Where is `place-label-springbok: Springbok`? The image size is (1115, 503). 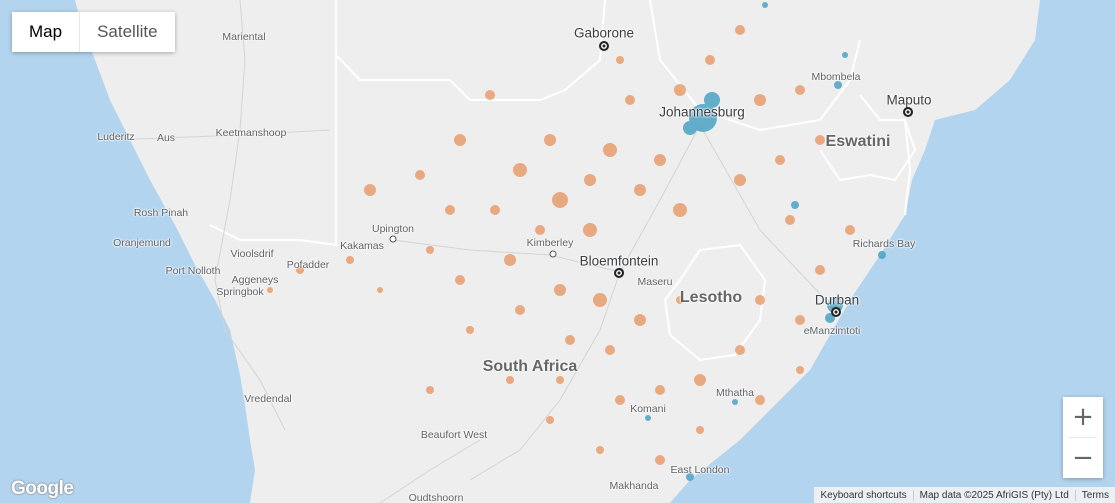 place-label-springbok: Springbok is located at coordinates (240, 292).